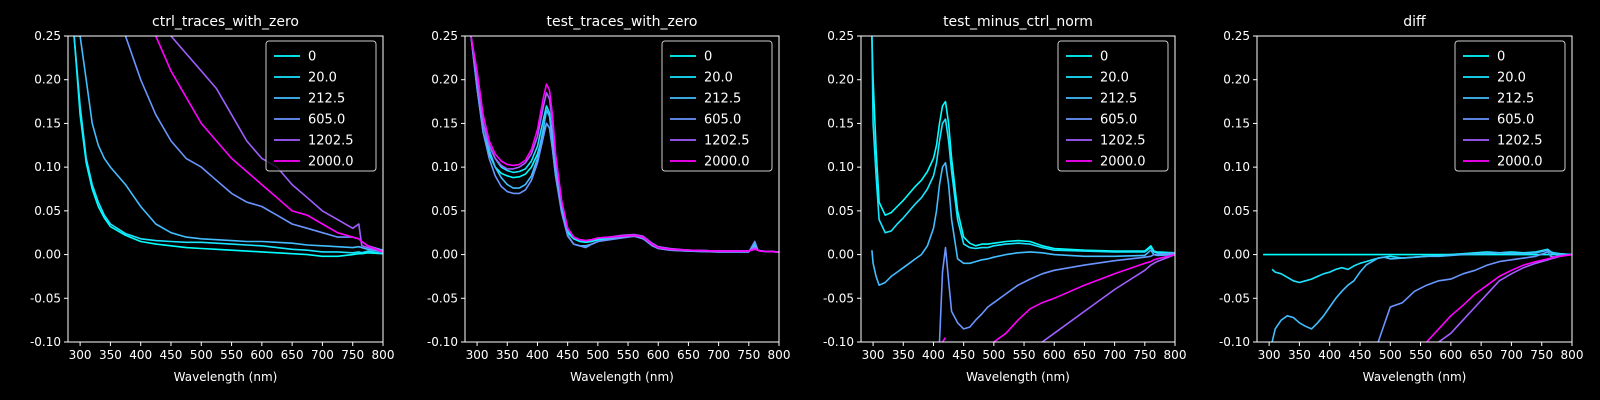 The width and height of the screenshot is (1600, 400). Describe the element at coordinates (1018, 22) in the screenshot. I see `chart-title: test_minus_ctrl_norm` at that location.